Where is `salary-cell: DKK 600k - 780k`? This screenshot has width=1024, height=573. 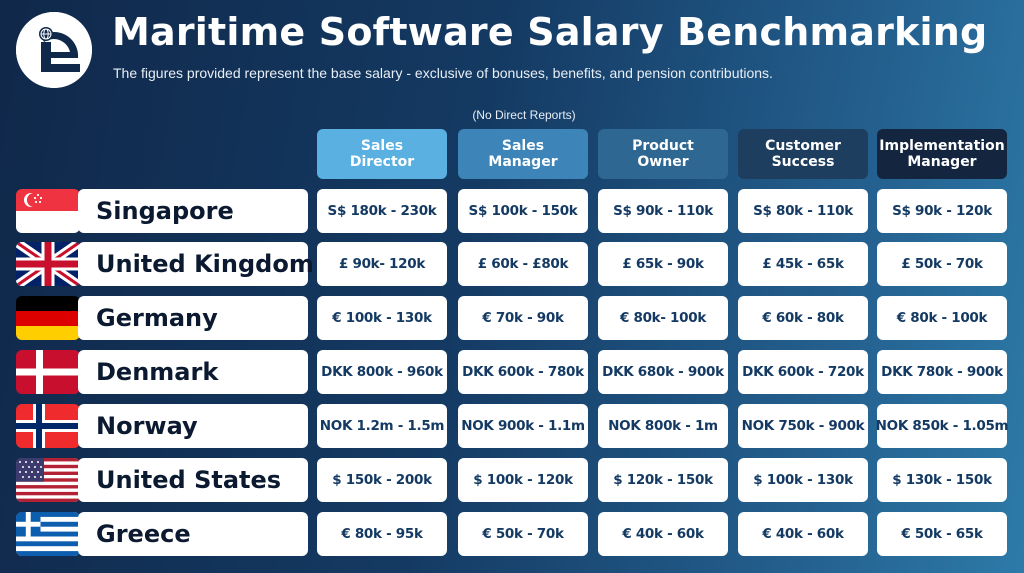 salary-cell: DKK 600k - 780k is located at coordinates (523, 372).